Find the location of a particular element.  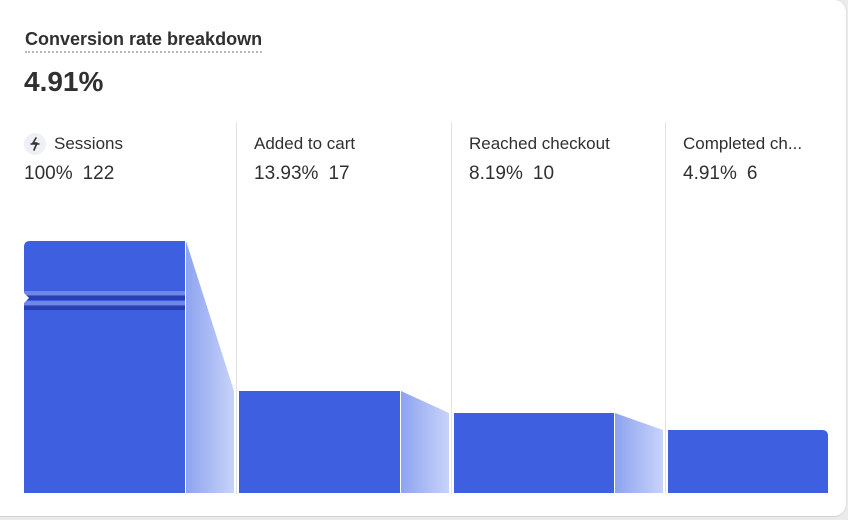

sessions-funnel-icon is located at coordinates (35, 144).